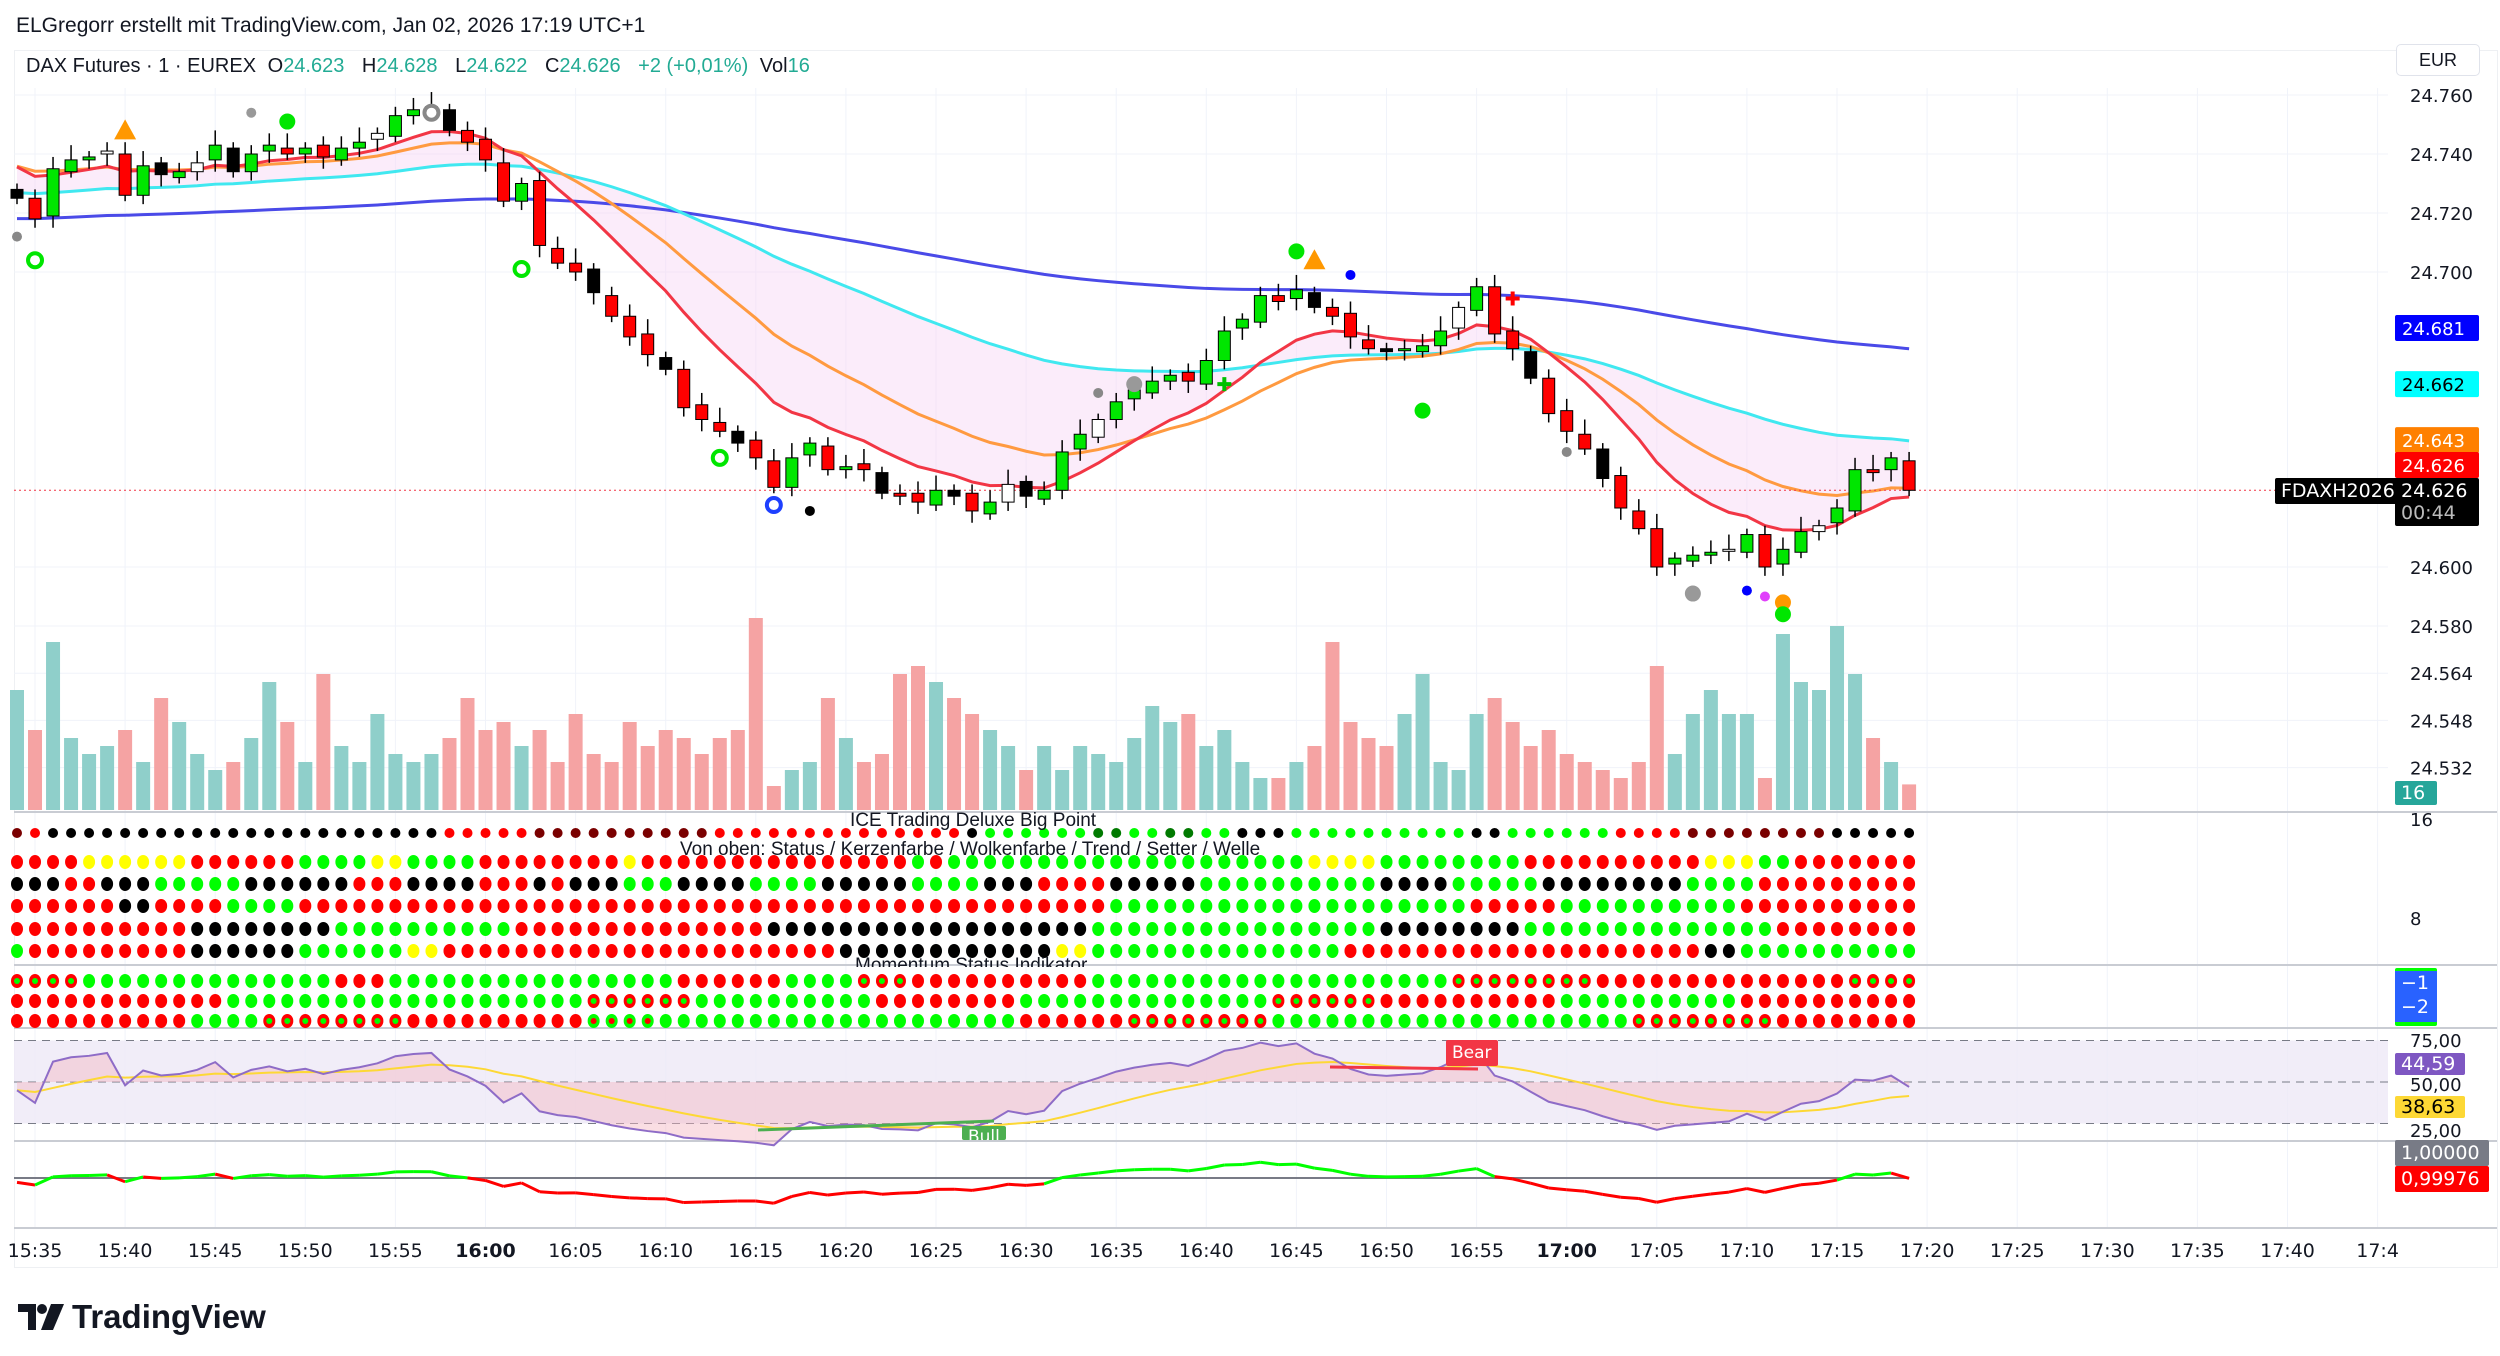  I want to click on currency-button: EUR, so click(2438, 60).